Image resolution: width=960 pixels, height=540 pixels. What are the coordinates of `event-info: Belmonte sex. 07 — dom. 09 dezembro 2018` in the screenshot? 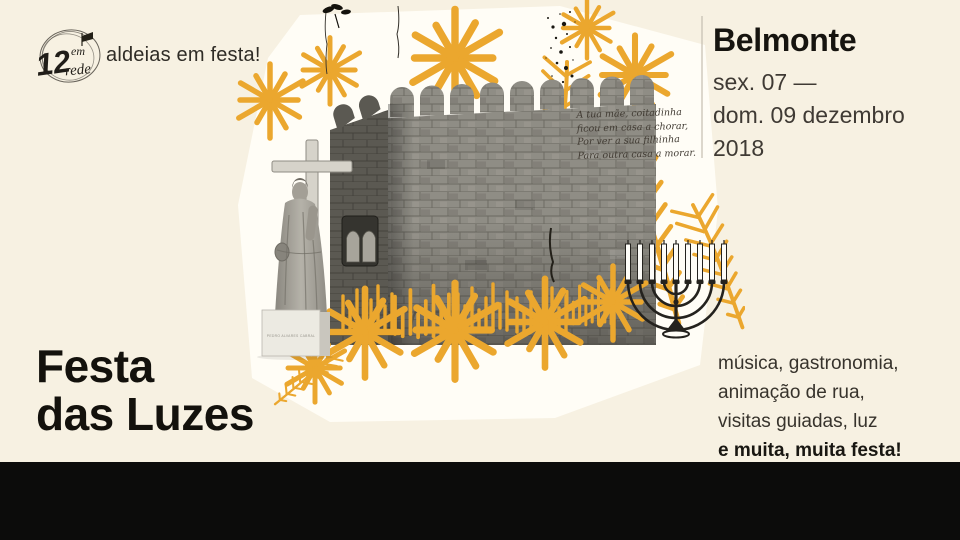 It's located at (809, 93).